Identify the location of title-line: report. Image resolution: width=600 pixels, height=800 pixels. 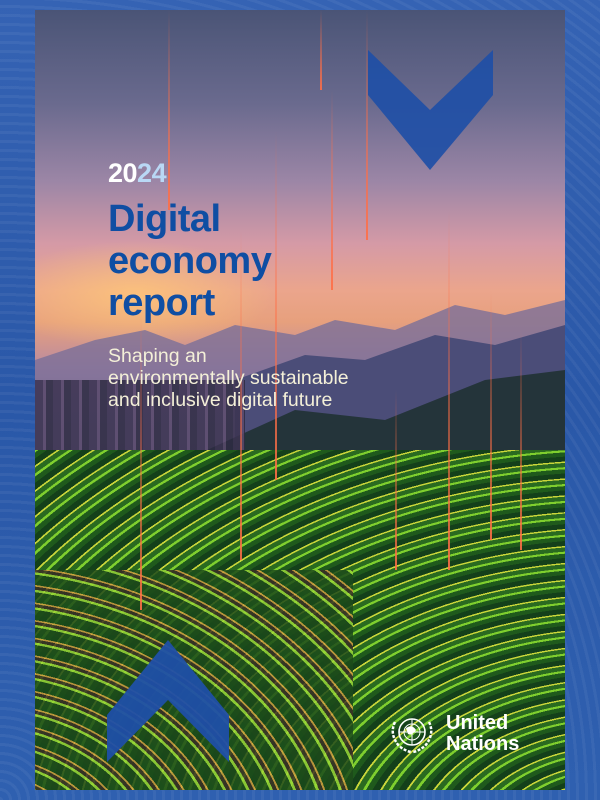
(161, 303).